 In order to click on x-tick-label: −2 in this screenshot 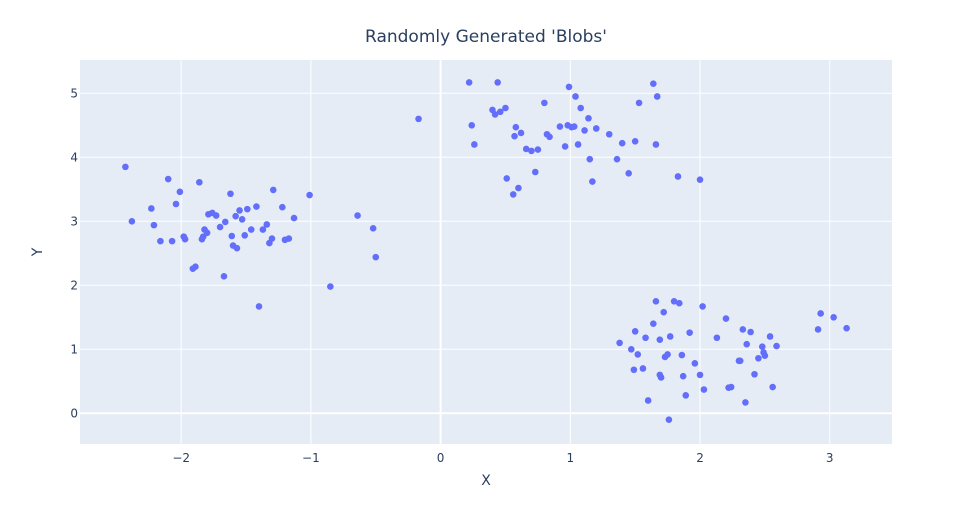, I will do `click(181, 458)`.